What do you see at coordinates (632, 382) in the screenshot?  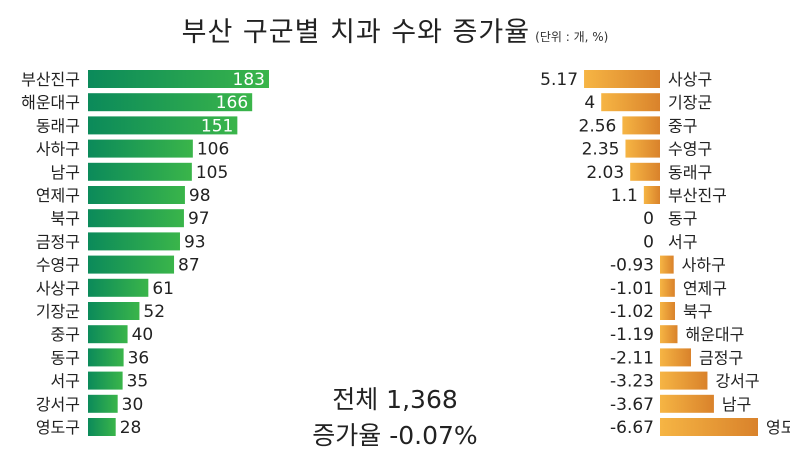 I see `growth-value-label: -3.23` at bounding box center [632, 382].